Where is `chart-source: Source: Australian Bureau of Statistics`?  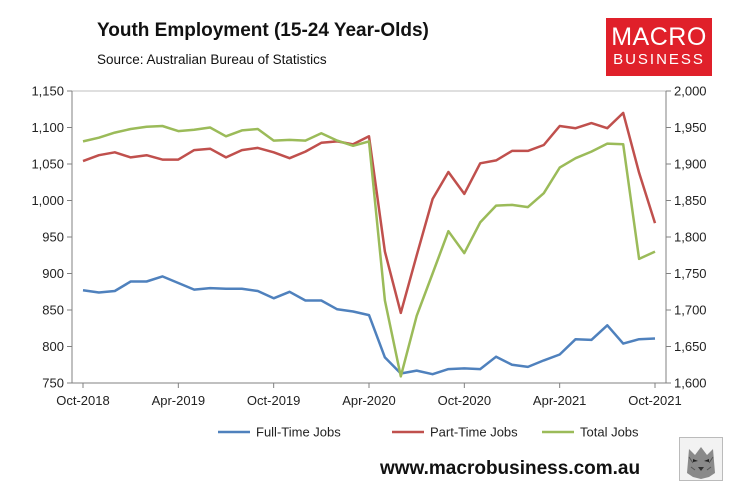
chart-source: Source: Australian Bureau of Statistics is located at coordinates (212, 59).